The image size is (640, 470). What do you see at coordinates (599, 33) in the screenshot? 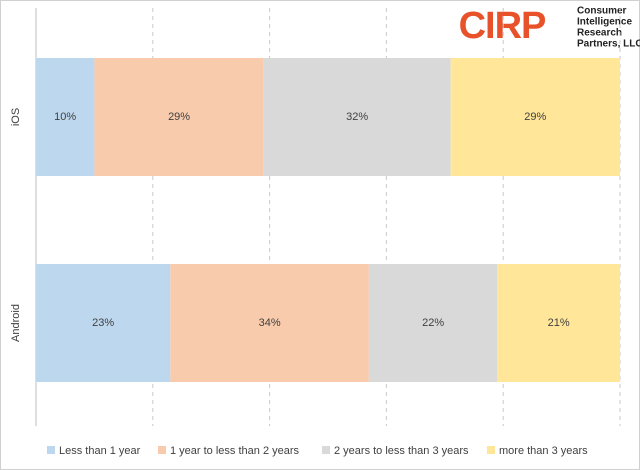
I see `logo-line: Research` at bounding box center [599, 33].